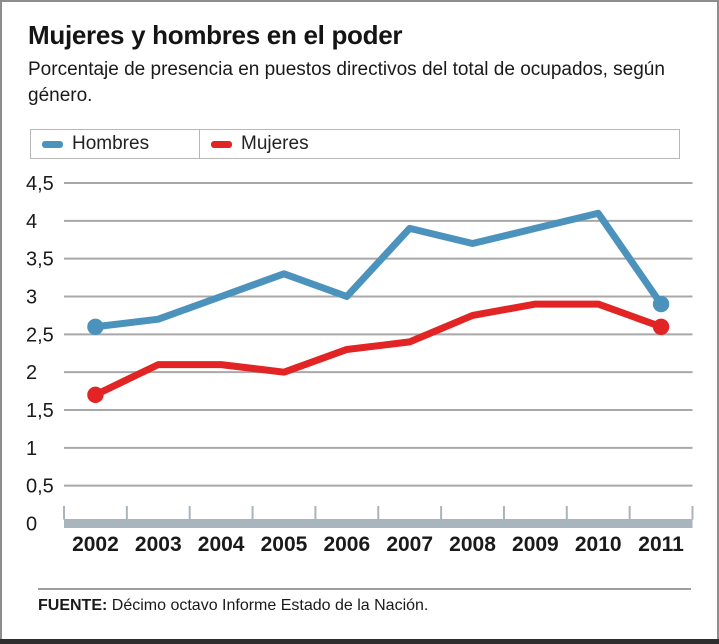  Describe the element at coordinates (598, 544) in the screenshot. I see `x-tick-label: 2010` at that location.